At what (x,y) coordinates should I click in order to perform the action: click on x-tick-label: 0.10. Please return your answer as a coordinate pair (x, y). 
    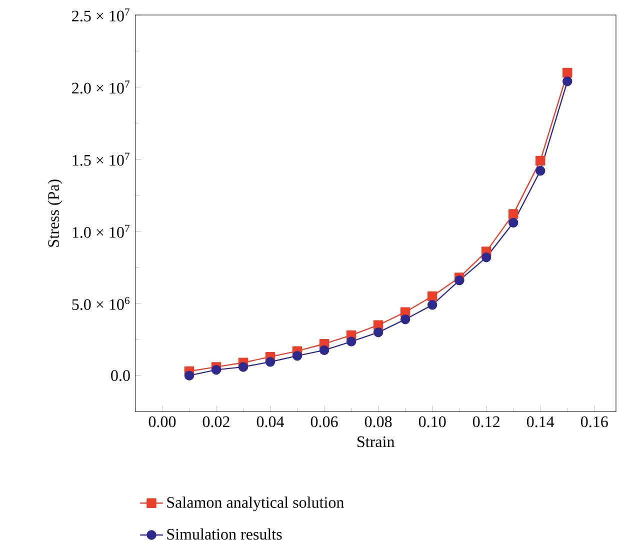
    Looking at the image, I should click on (432, 422).